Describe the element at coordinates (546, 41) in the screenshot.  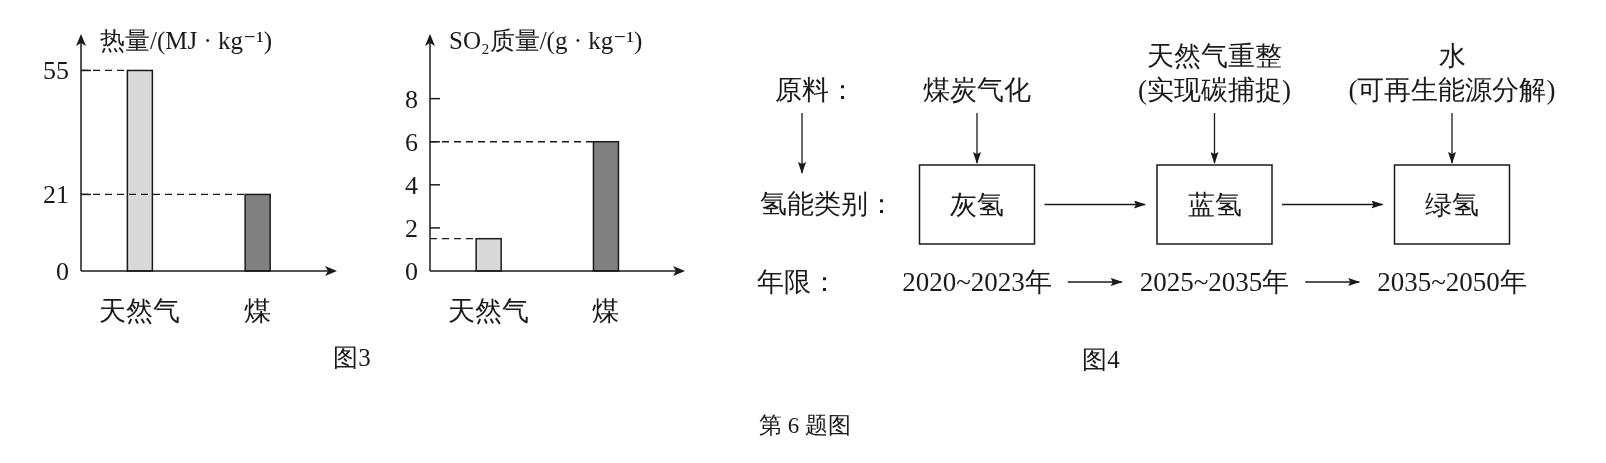
I see `y-axis-title: SO₂质量/(g · kg⁻¹)` at that location.